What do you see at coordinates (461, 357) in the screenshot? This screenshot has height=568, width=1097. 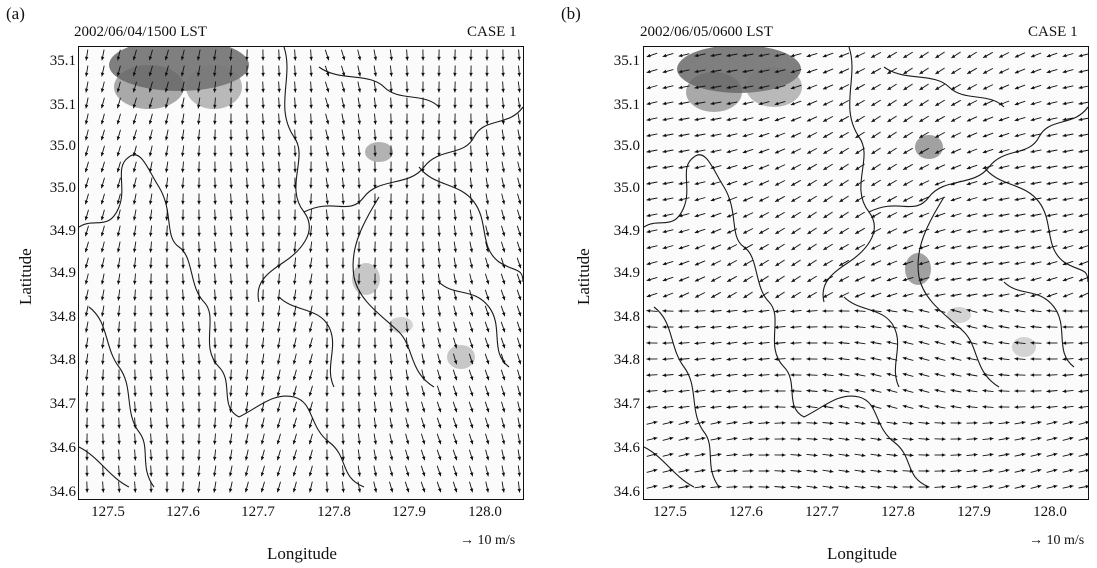 I see `cloud-patch` at bounding box center [461, 357].